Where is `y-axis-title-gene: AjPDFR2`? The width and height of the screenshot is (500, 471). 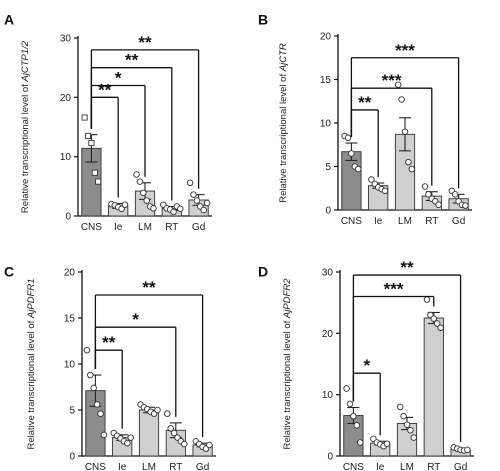 y-axis-title-gene: AjPDFR2 is located at coordinates (287, 298).